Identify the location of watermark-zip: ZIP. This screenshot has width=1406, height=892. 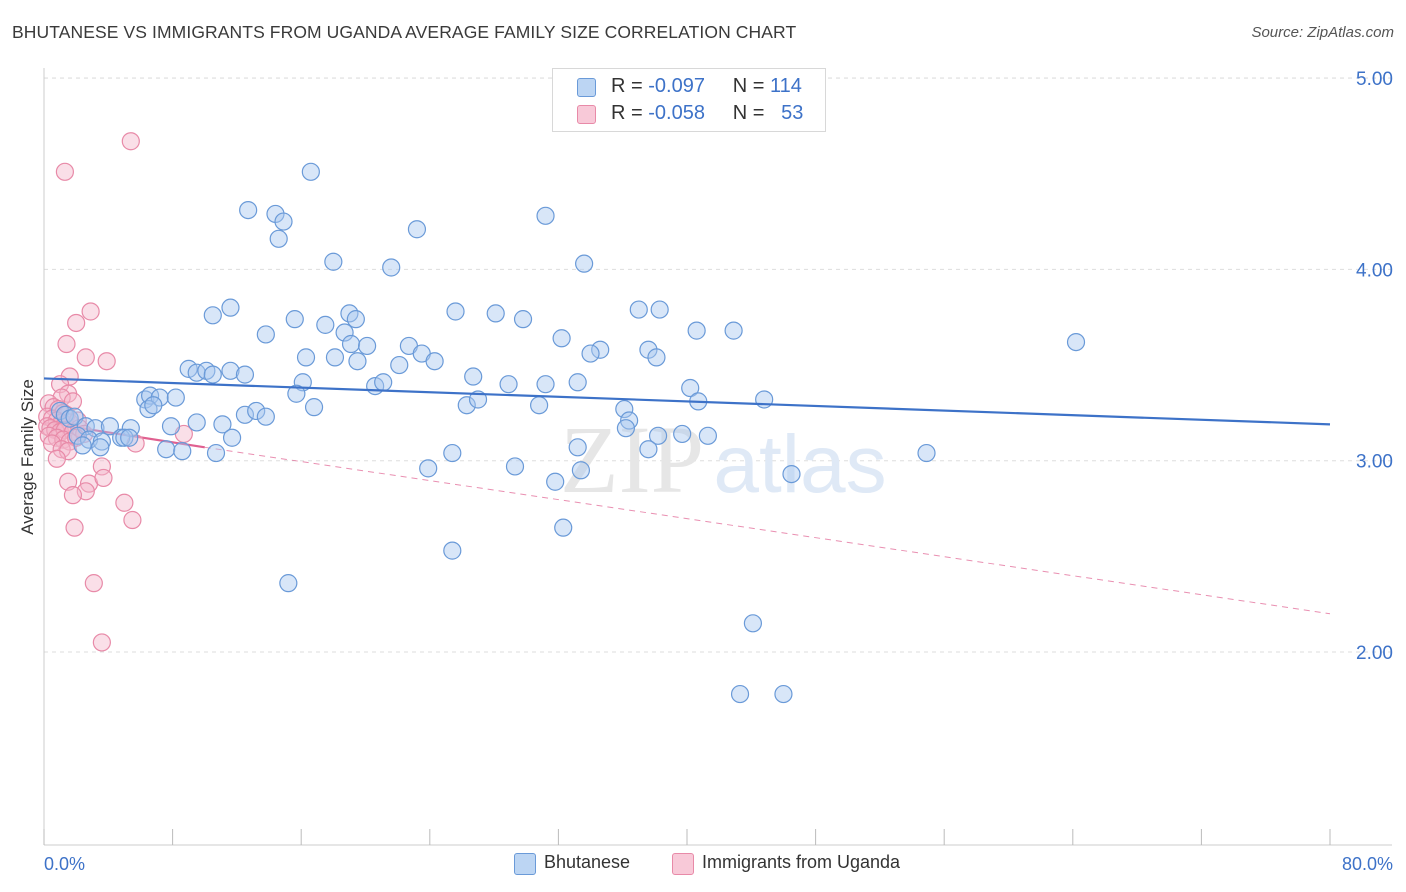
(632, 459).